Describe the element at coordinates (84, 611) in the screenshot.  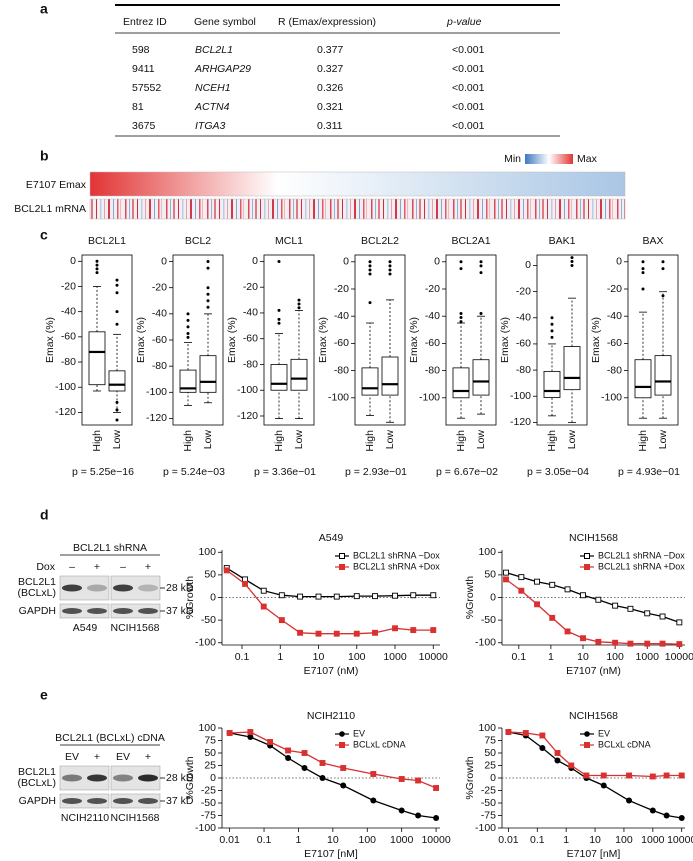
I see `blot-image` at that location.